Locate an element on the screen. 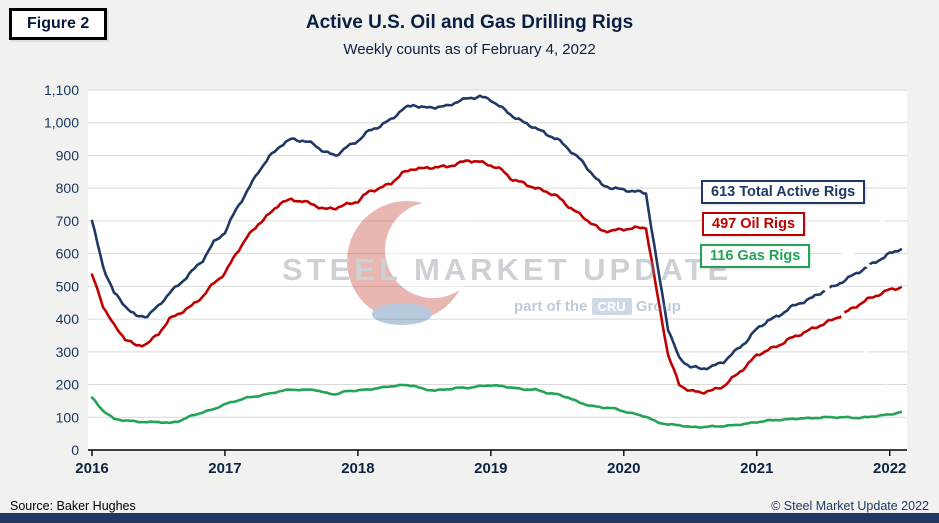 The height and width of the screenshot is (523, 939). svg-text: 2022 is located at coordinates (889, 468).